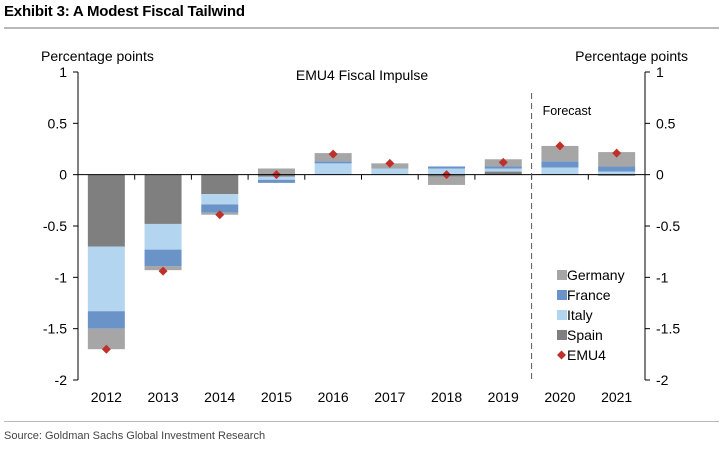  I want to click on left-y-tick-label: 0.5, so click(58, 123).